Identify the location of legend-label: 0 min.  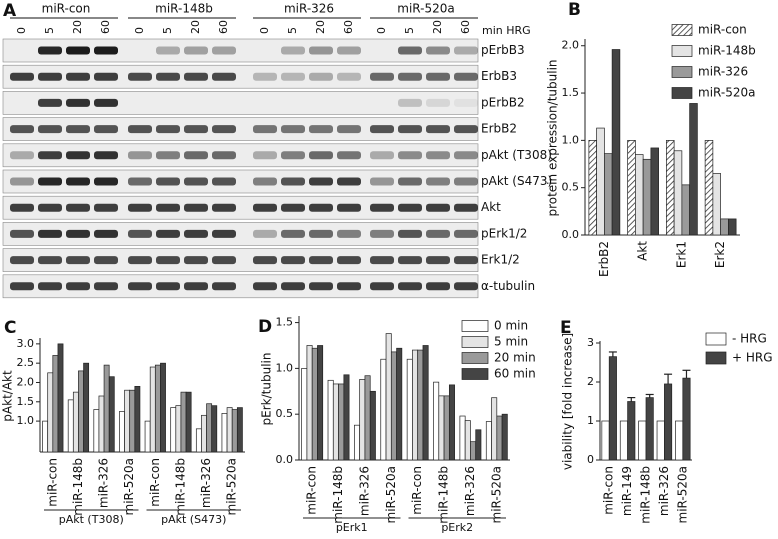
(511, 326).